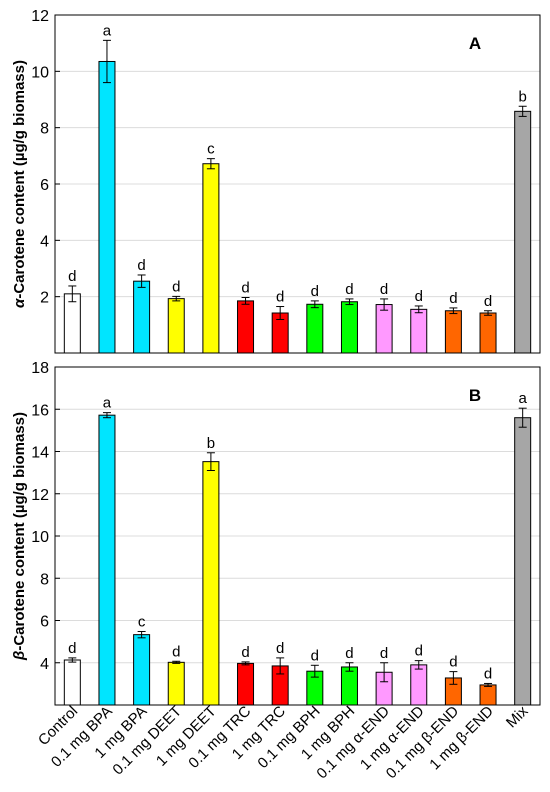  I want to click on panel-label: A, so click(475, 43).